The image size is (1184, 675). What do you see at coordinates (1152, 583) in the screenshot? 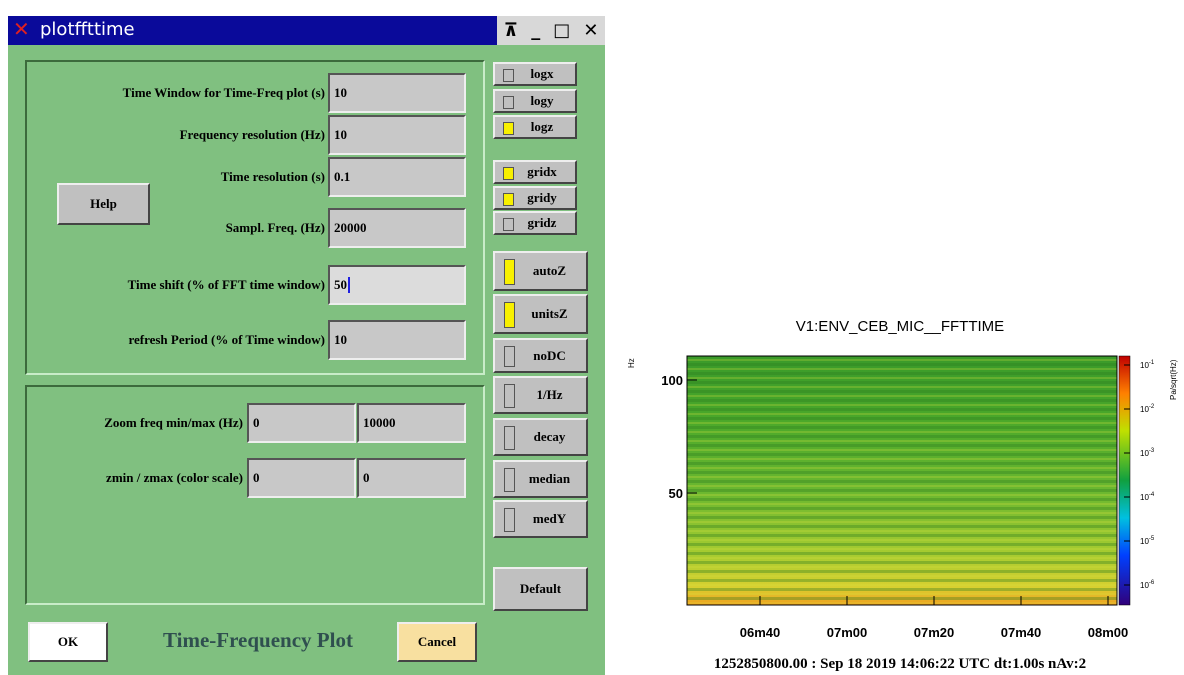
I see `tick-exponent: -6` at bounding box center [1152, 583].